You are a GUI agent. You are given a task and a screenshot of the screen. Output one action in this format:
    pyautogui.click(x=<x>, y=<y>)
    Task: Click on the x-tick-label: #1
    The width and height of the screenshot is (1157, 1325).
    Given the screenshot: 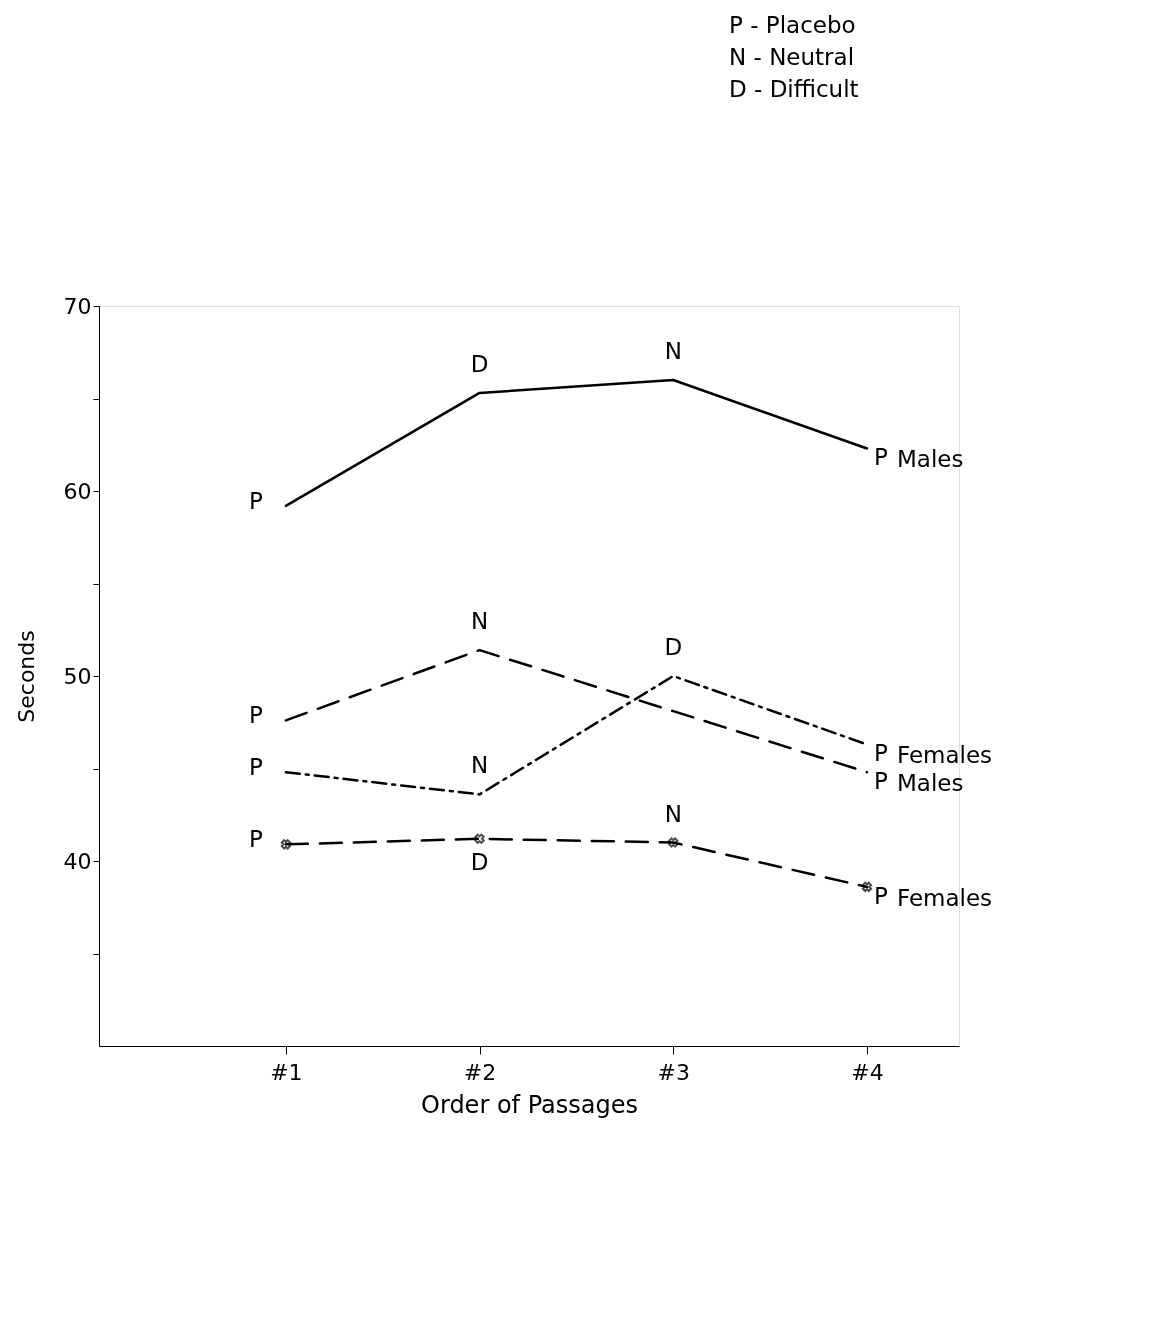 What is the action you would take?
    pyautogui.click(x=286, y=1072)
    